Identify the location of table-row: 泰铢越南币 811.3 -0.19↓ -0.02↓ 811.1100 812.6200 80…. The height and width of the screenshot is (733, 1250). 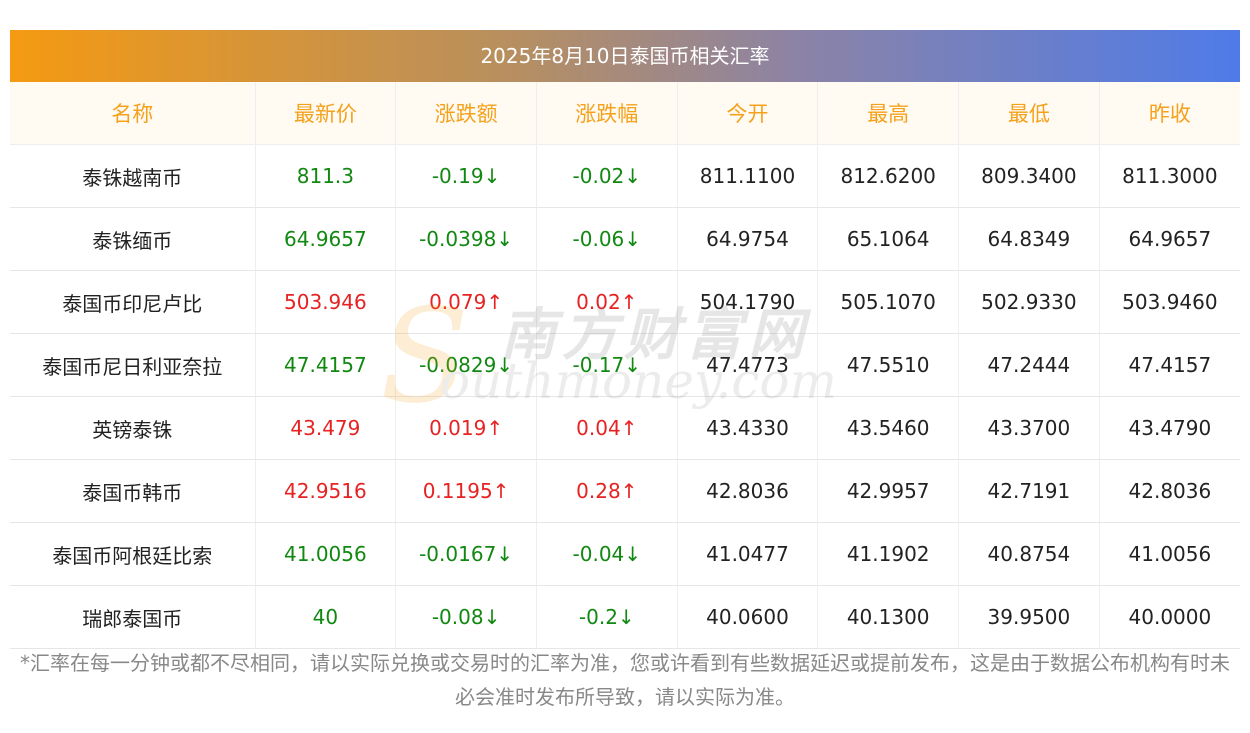
(625, 176).